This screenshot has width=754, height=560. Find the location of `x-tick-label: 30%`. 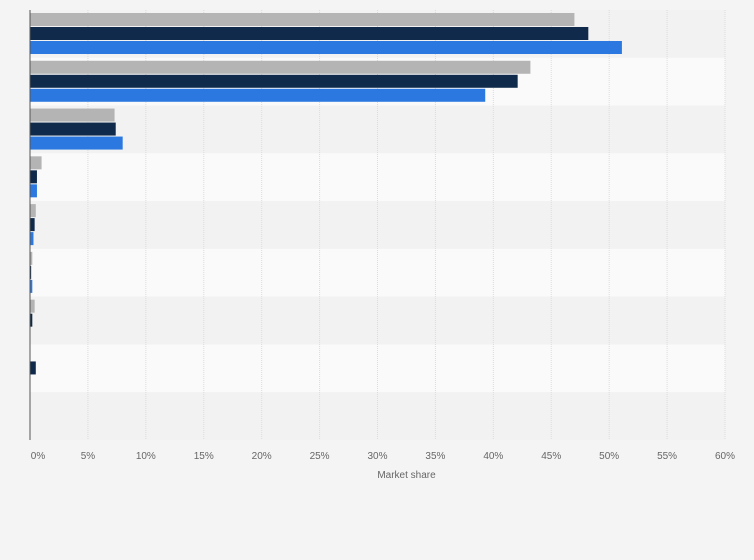

x-tick-label: 30% is located at coordinates (377, 456).